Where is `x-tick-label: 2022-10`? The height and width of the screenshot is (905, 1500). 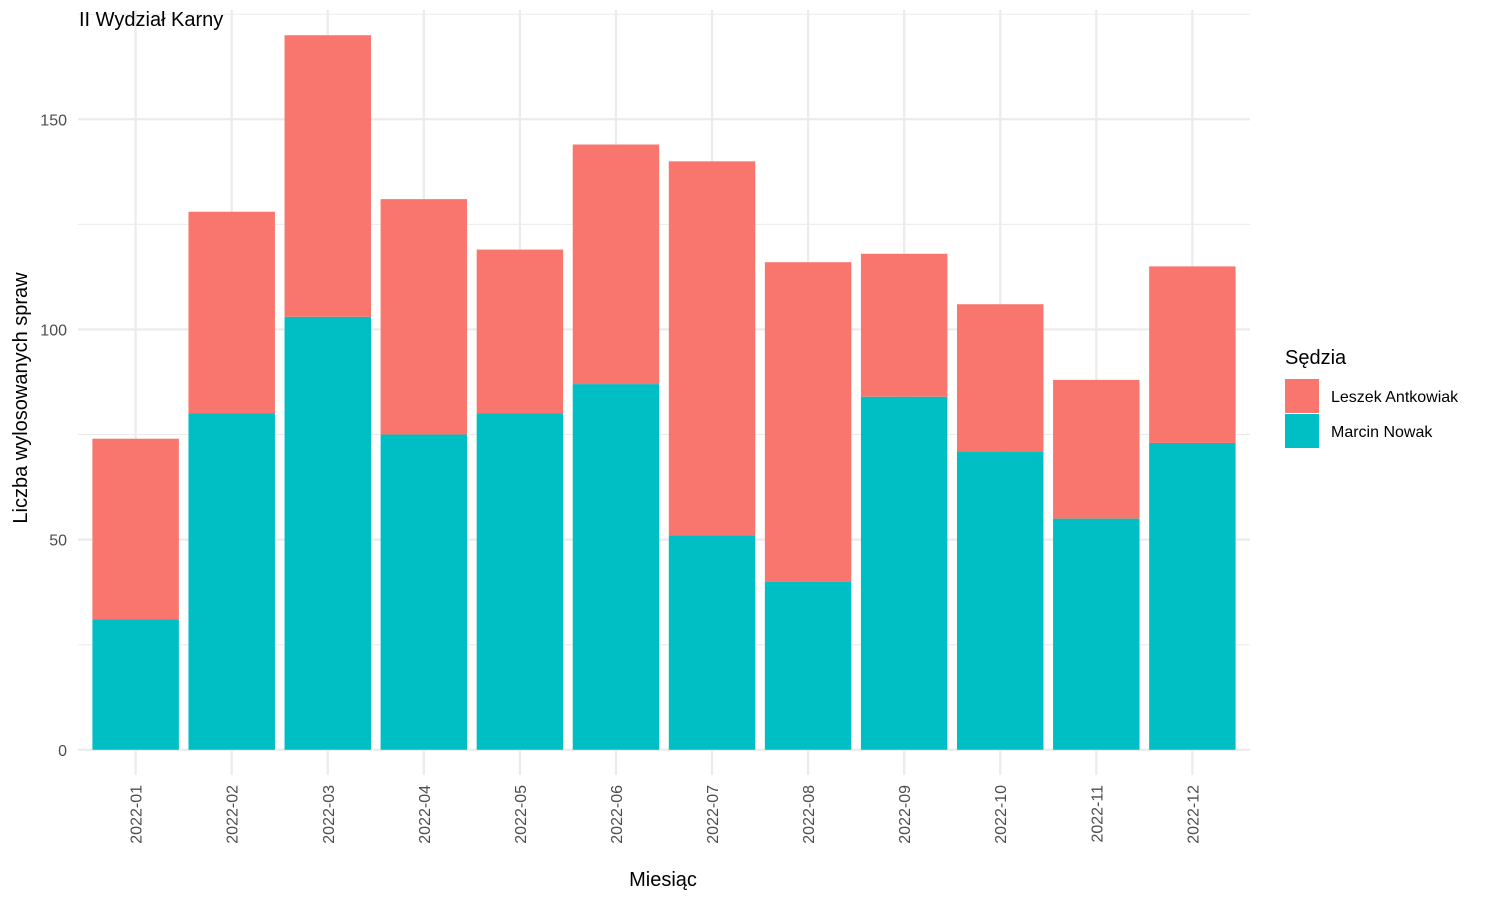 x-tick-label: 2022-10 is located at coordinates (1001, 814).